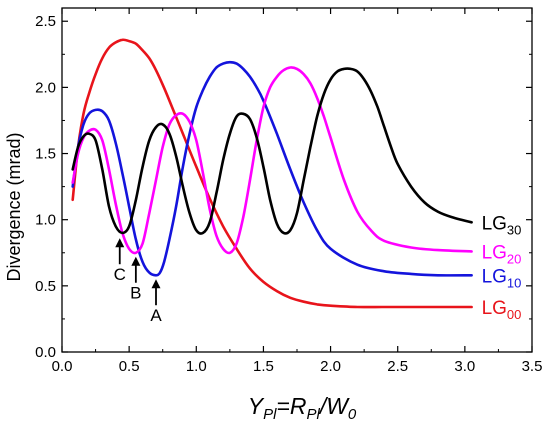  What do you see at coordinates (135, 293) in the screenshot?
I see `annotation-label-b: B` at bounding box center [135, 293].